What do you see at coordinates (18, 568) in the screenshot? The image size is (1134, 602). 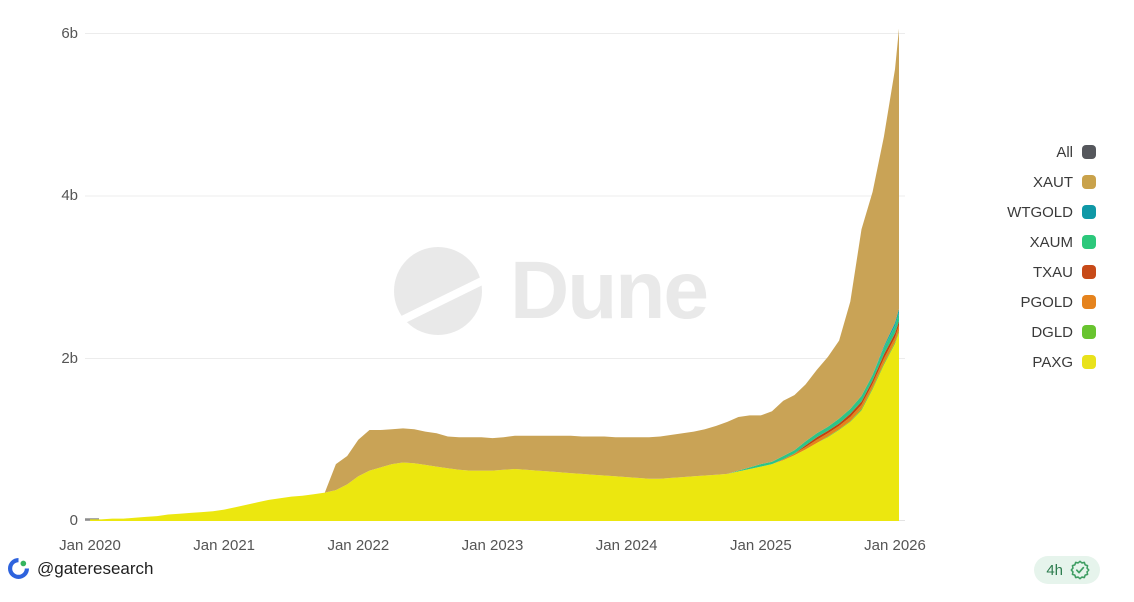 I see `gate-logo-icon` at bounding box center [18, 568].